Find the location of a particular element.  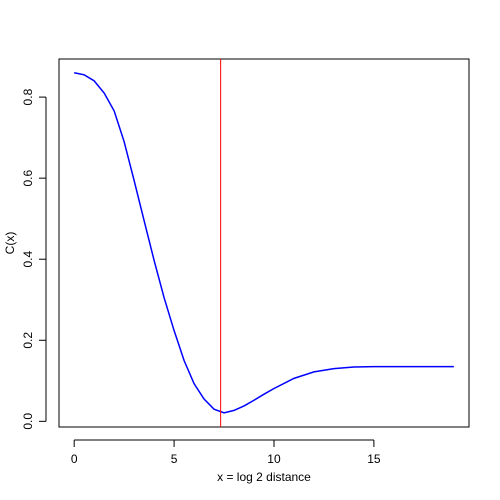

x-tick-label: 5 is located at coordinates (174, 459).